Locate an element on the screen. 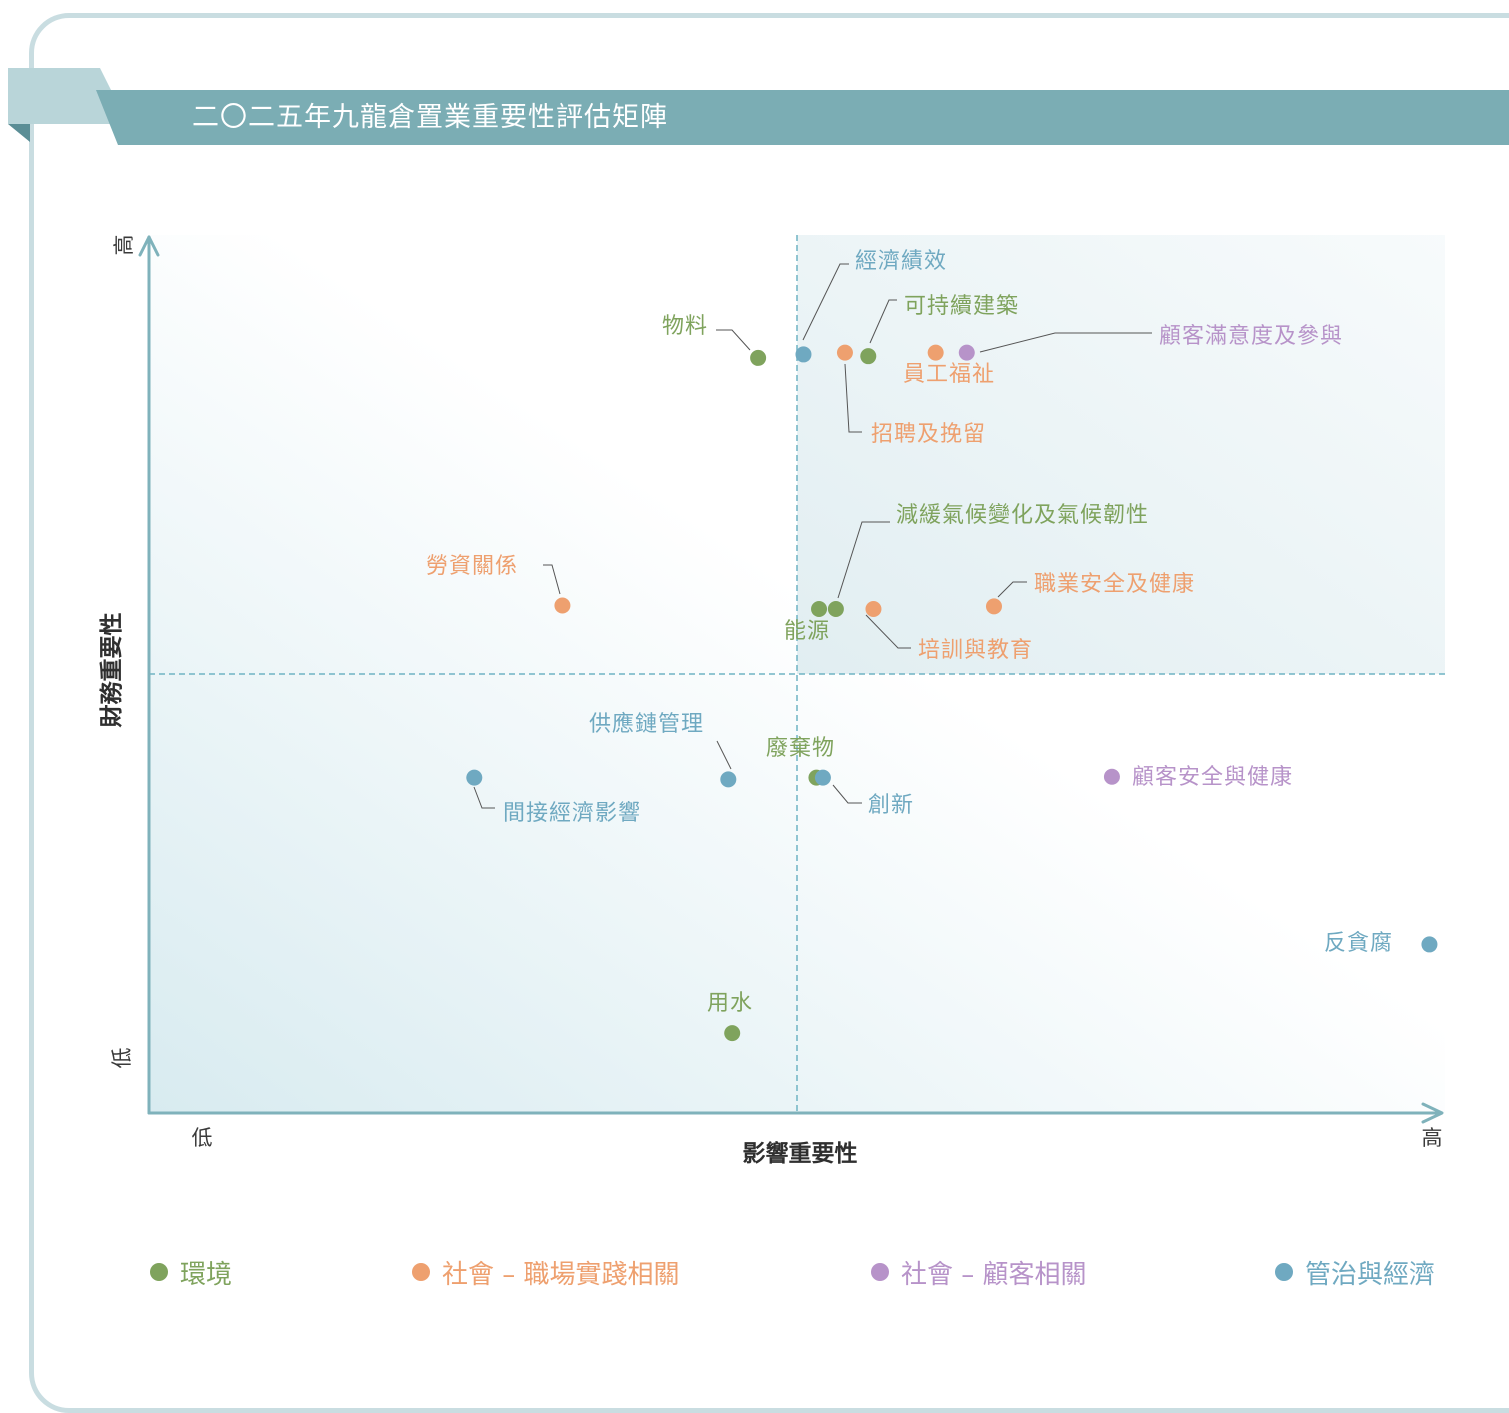 This screenshot has height=1413, width=1509. y-tick-high: 高 is located at coordinates (124, 245).